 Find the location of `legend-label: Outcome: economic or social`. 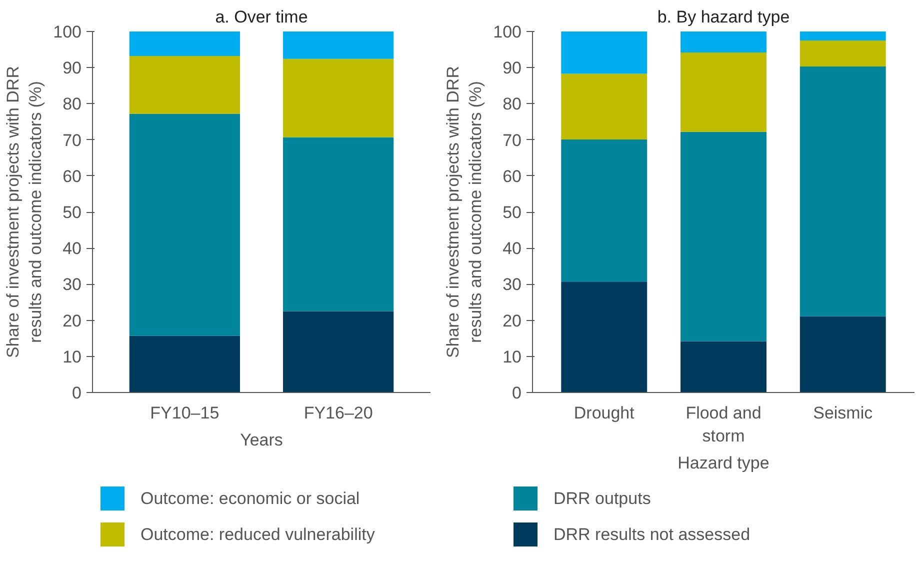

legend-label: Outcome: economic or social is located at coordinates (250, 498).